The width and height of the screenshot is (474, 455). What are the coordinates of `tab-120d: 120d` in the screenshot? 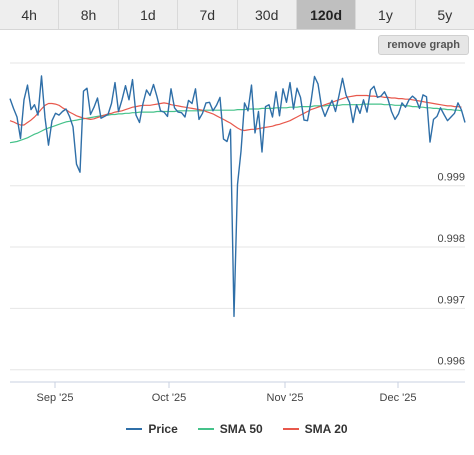 It's located at (326, 14).